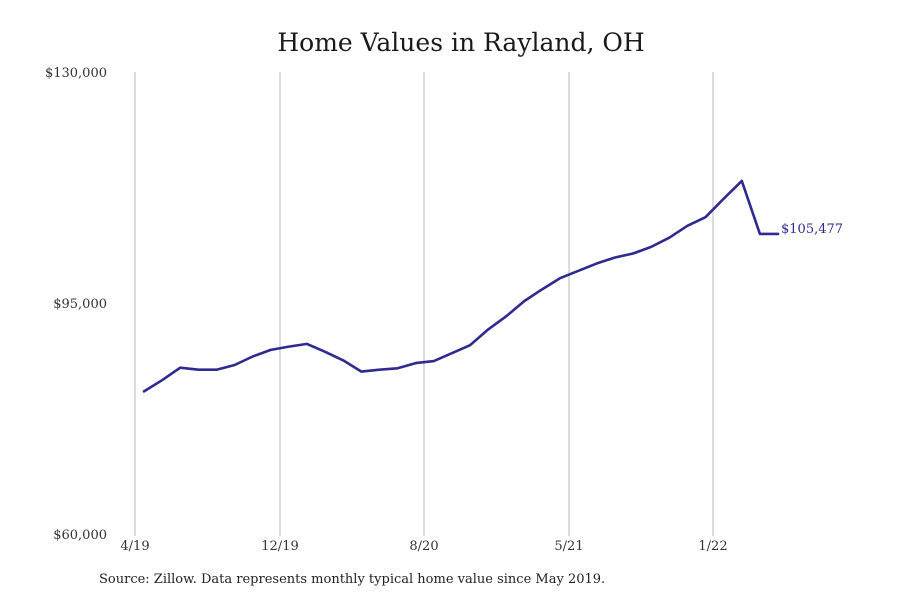  Describe the element at coordinates (460, 42) in the screenshot. I see `chart-title: Home Values in Rayland, OH` at that location.